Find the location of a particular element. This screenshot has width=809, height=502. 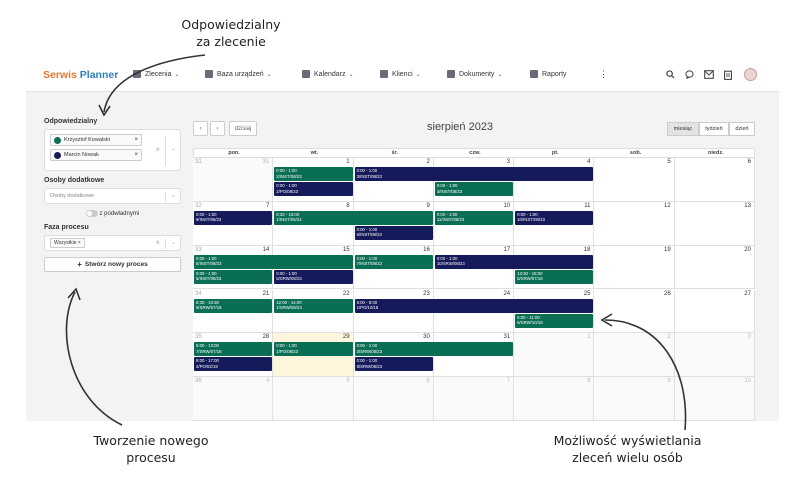

next-month-button: › is located at coordinates (217, 128).